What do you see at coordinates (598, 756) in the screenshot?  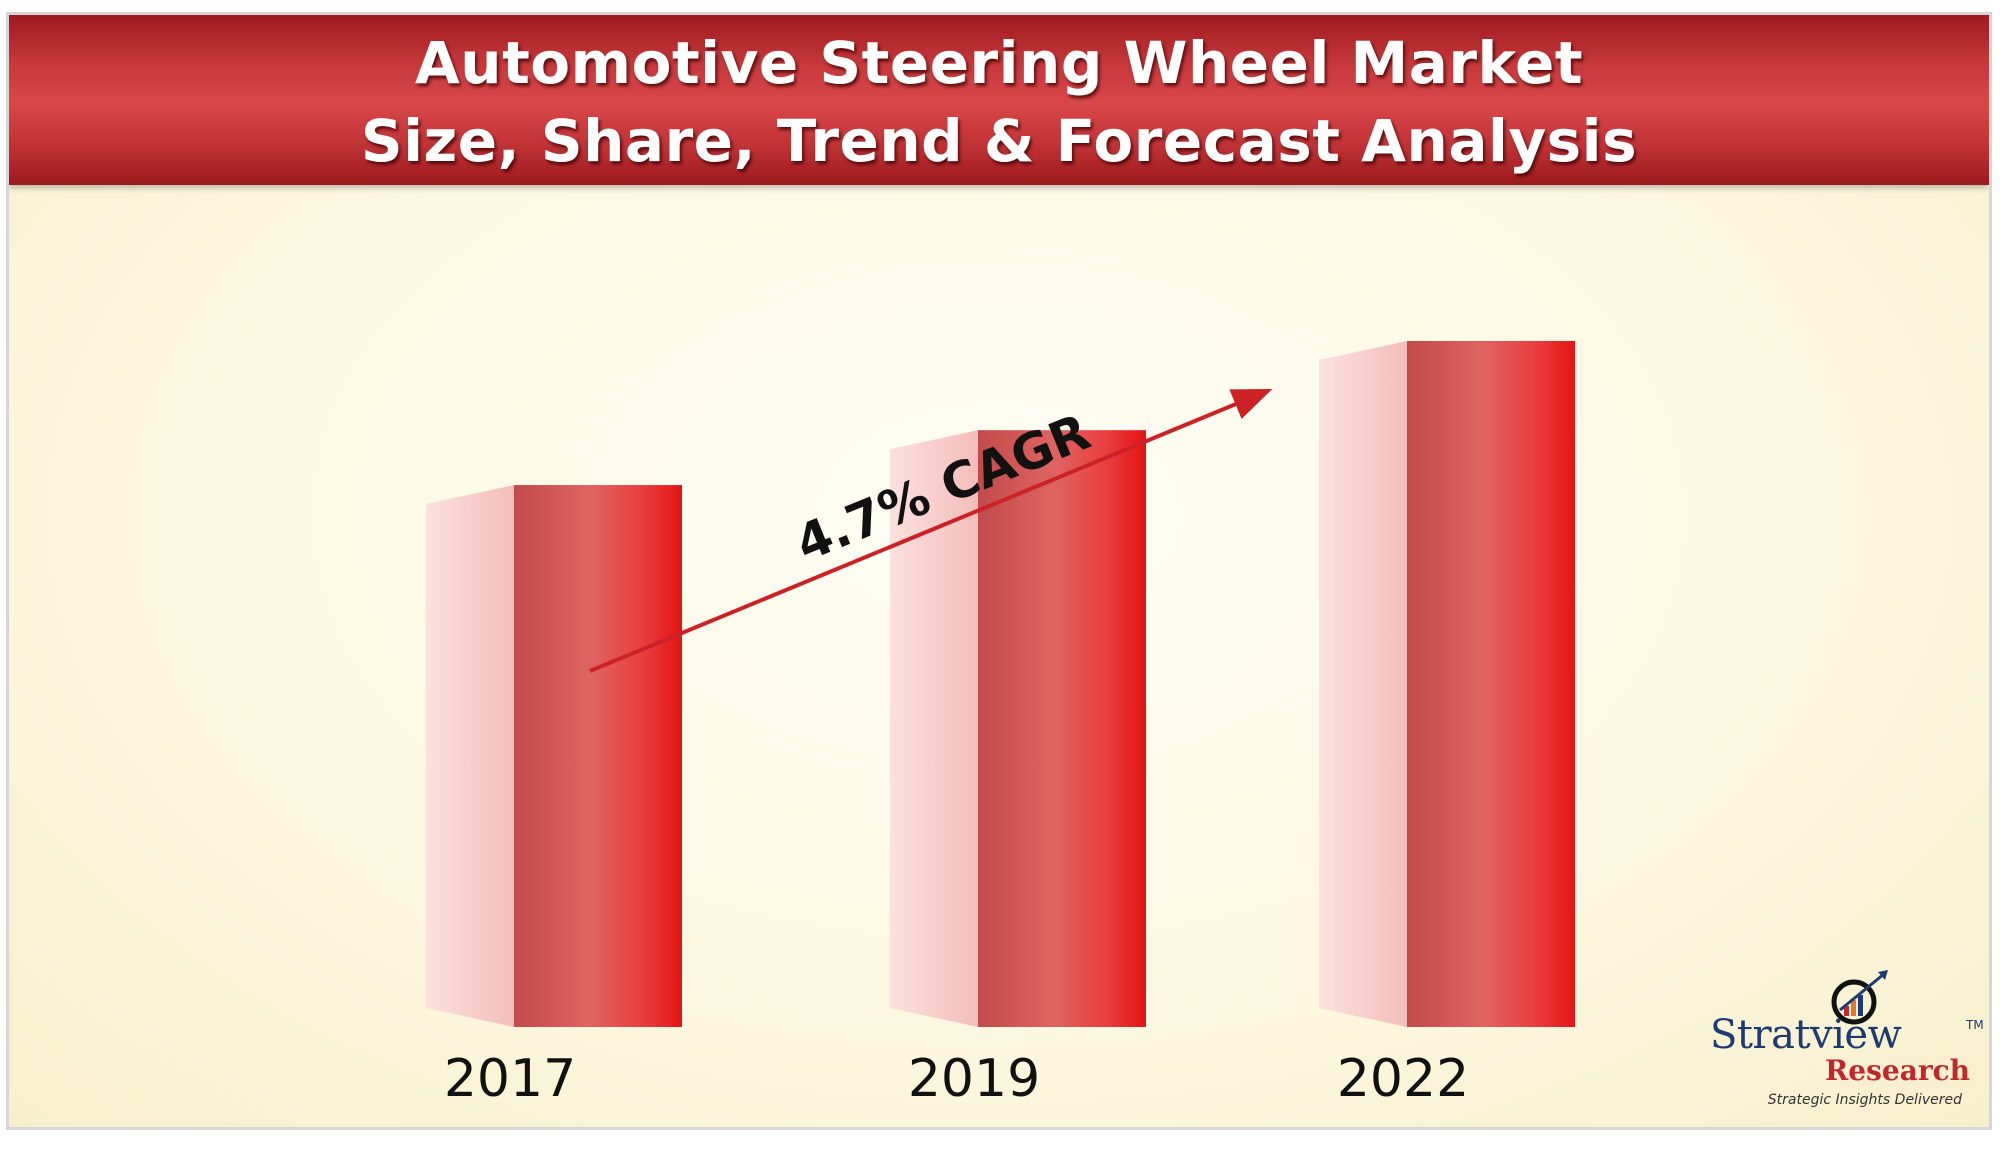 I see `bar-2017` at bounding box center [598, 756].